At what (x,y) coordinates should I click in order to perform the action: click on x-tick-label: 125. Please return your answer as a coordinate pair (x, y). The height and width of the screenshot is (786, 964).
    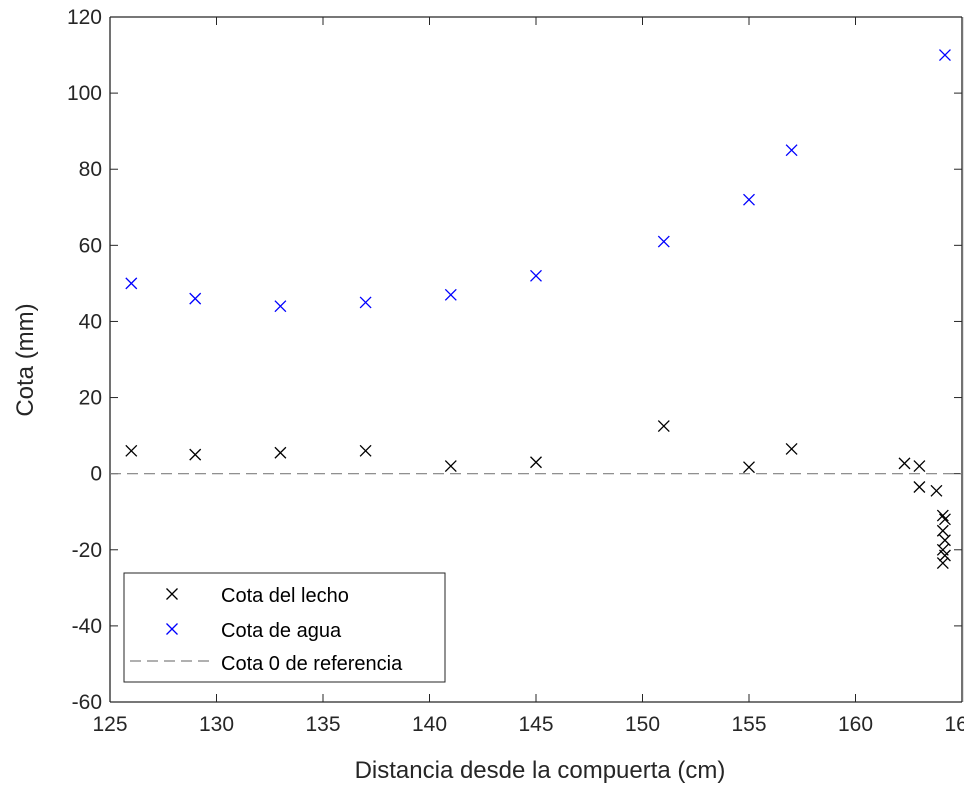
    Looking at the image, I should click on (109, 724).